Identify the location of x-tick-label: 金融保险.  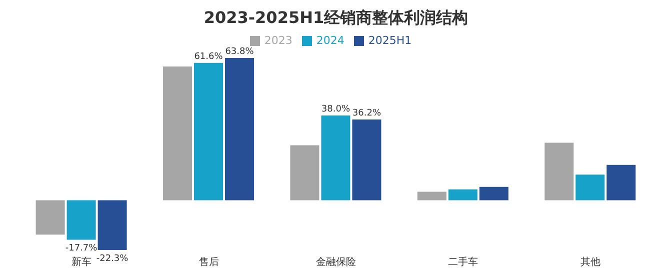
(336, 262).